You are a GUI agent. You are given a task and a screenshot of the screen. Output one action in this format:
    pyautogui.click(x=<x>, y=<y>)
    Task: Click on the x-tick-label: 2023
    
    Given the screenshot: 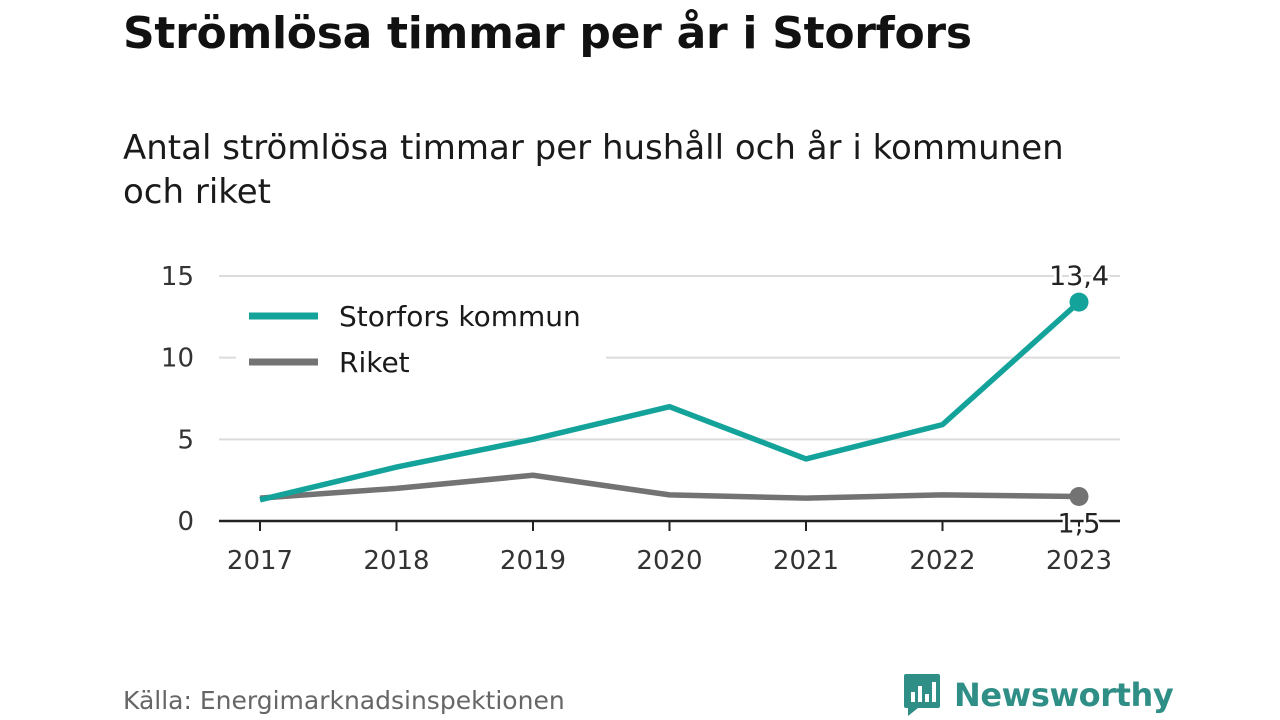 What is the action you would take?
    pyautogui.click(x=1079, y=561)
    